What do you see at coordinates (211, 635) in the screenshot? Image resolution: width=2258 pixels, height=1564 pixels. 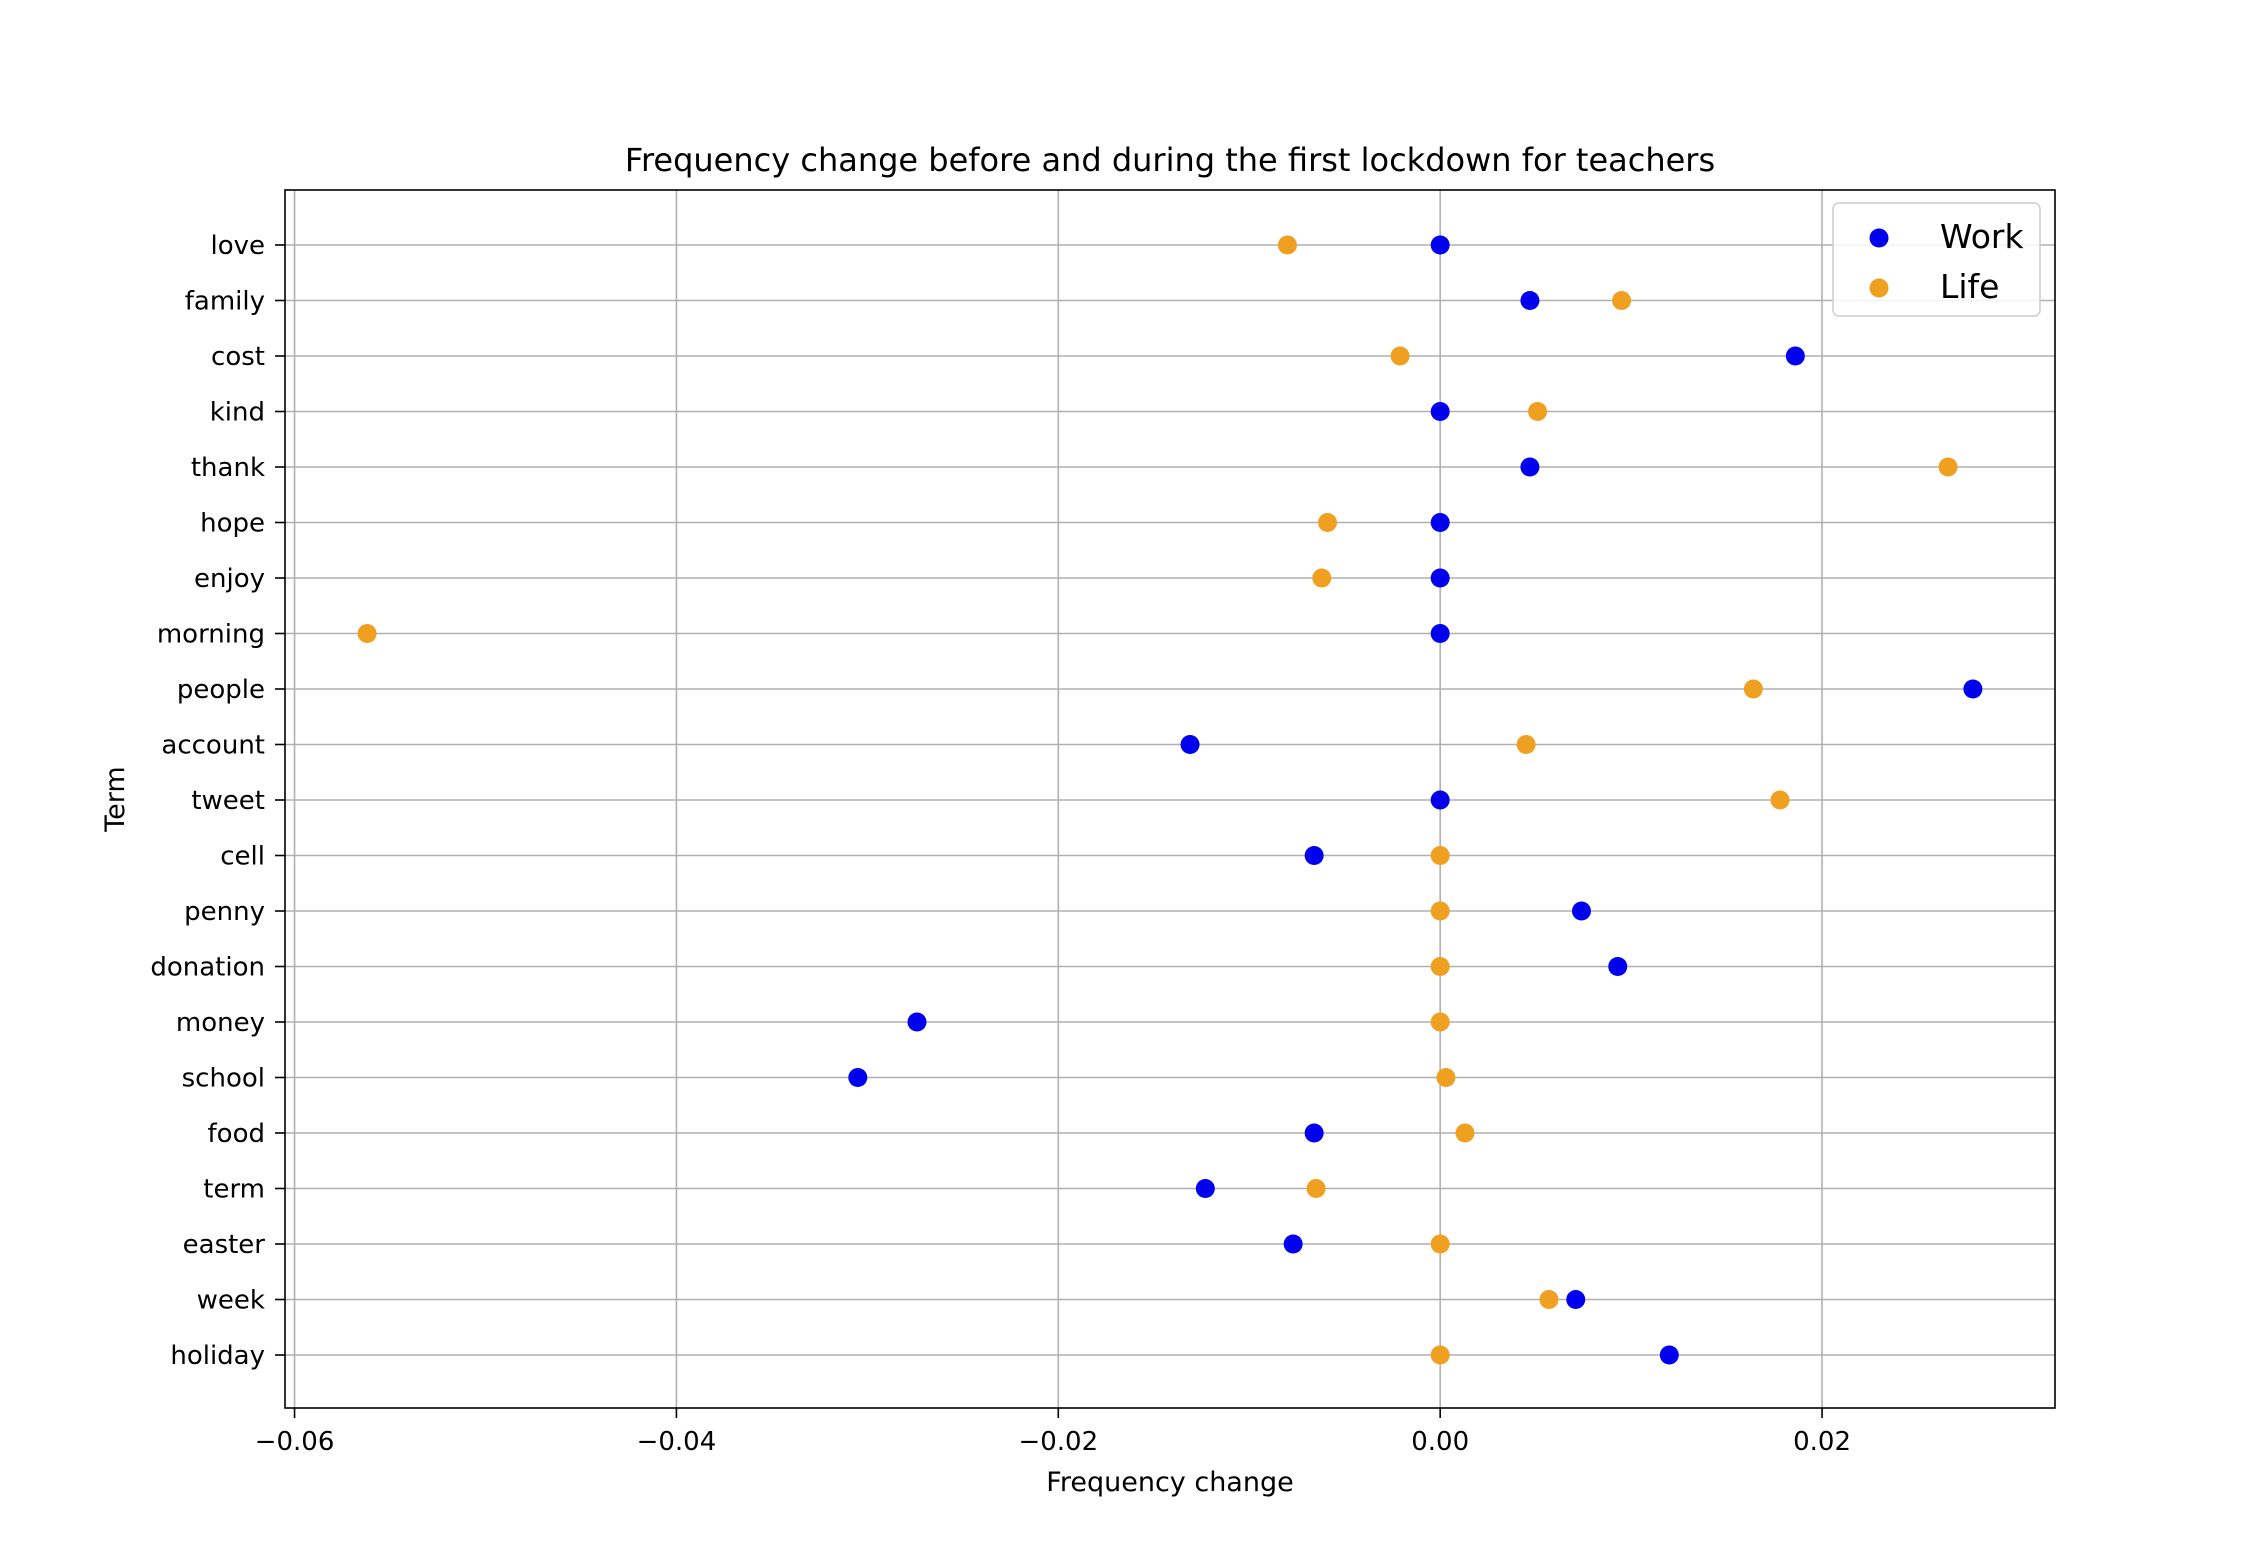 I see `y-tick-label-morning: morning` at bounding box center [211, 635].